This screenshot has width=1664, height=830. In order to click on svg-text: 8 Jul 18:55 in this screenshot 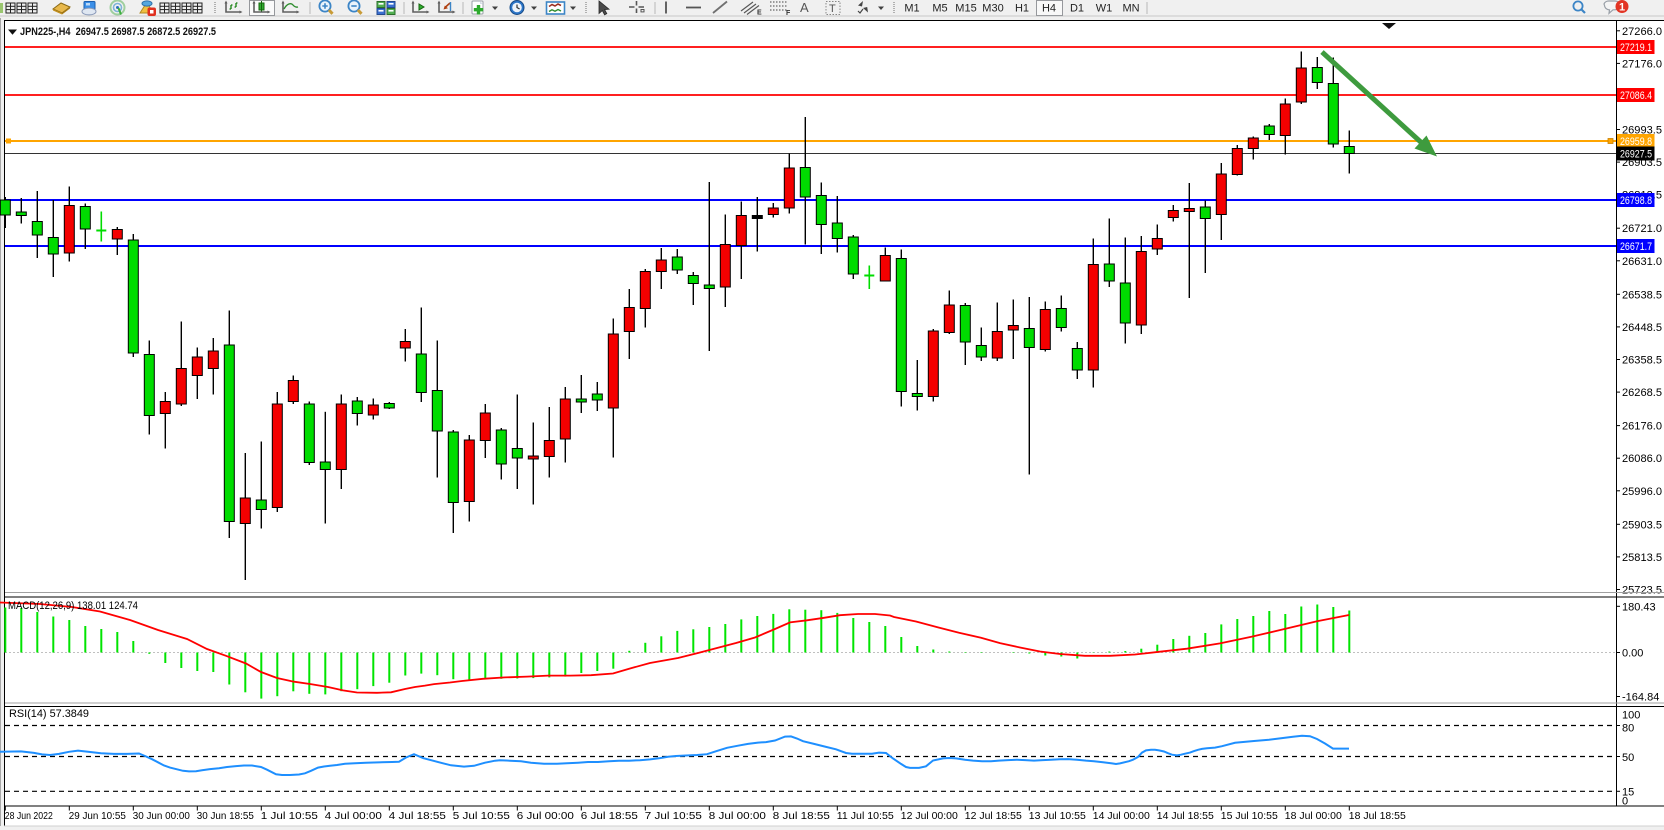, I will do `click(801, 816)`.